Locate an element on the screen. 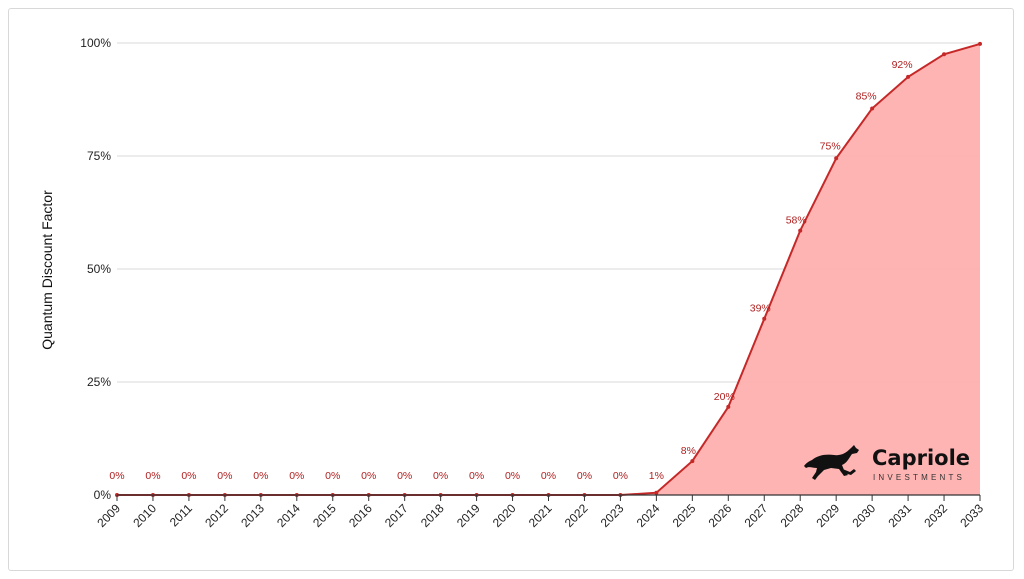 The height and width of the screenshot is (579, 1024). x-tick-label: 2028 is located at coordinates (792, 515).